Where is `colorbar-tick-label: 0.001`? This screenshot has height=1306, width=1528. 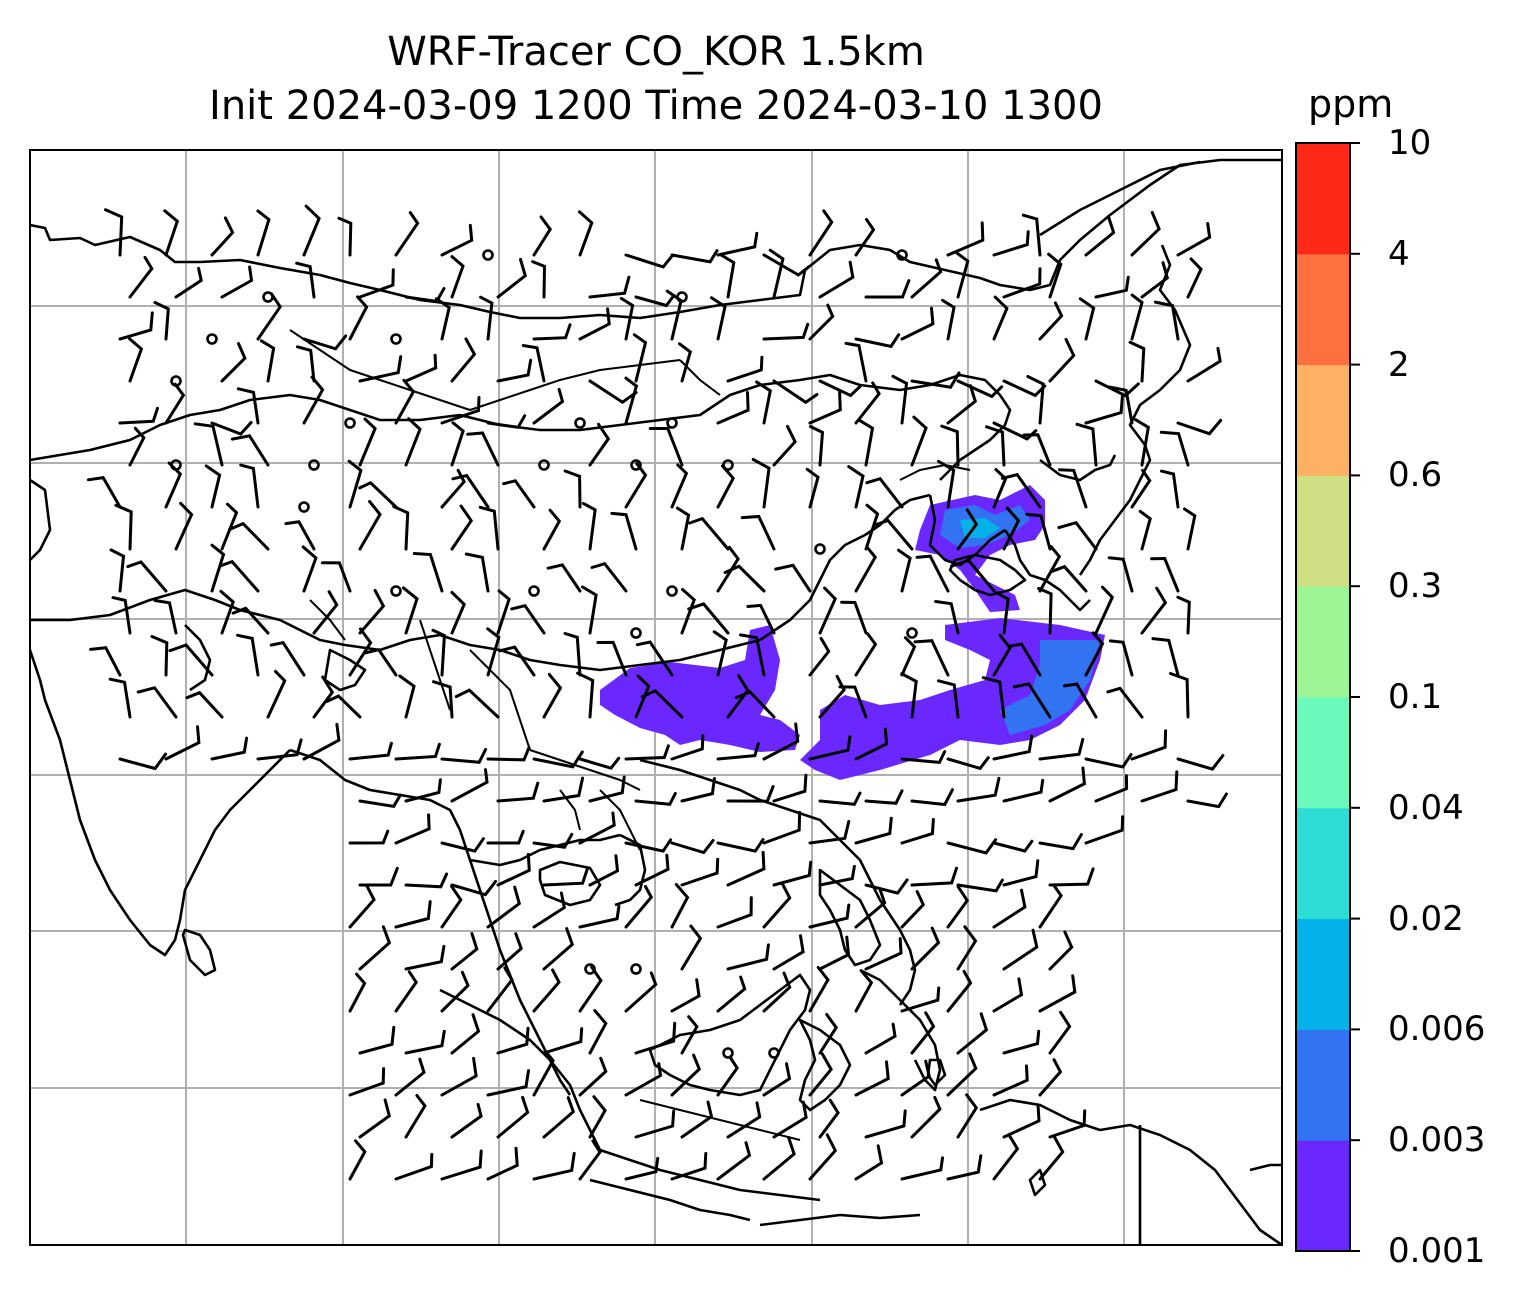
colorbar-tick-label: 0.001 is located at coordinates (1437, 1251).